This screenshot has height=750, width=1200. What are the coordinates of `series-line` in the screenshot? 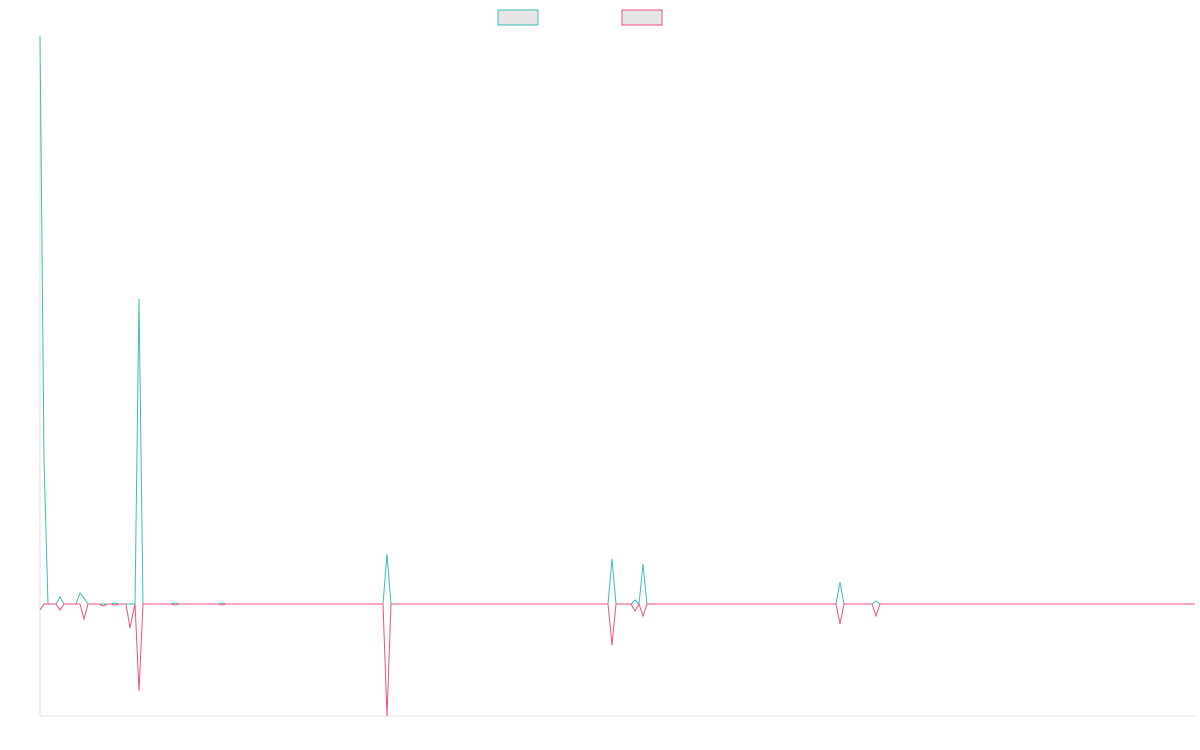 It's located at (617, 659).